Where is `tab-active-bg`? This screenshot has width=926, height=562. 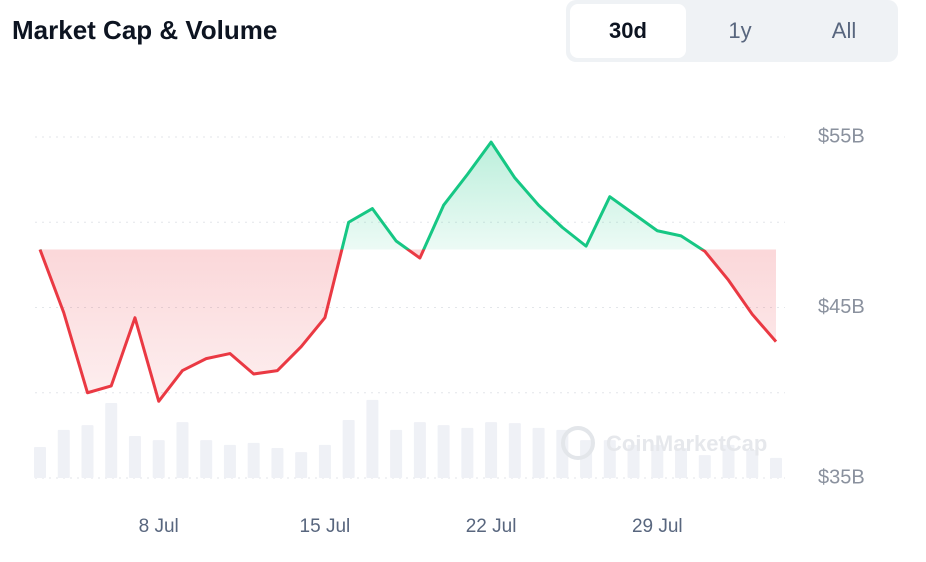 tab-active-bg is located at coordinates (628, 31).